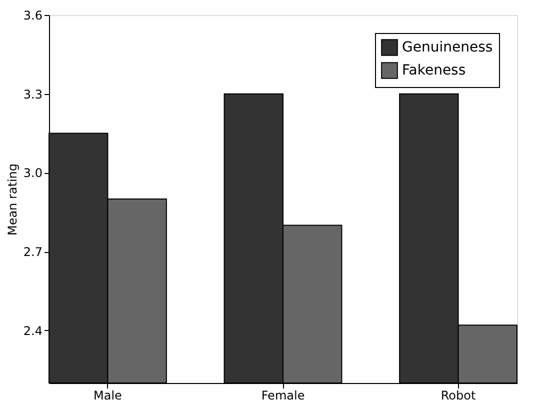 The image size is (535, 408). Describe the element at coordinates (283, 395) in the screenshot. I see `x-tick-label: Female` at that location.